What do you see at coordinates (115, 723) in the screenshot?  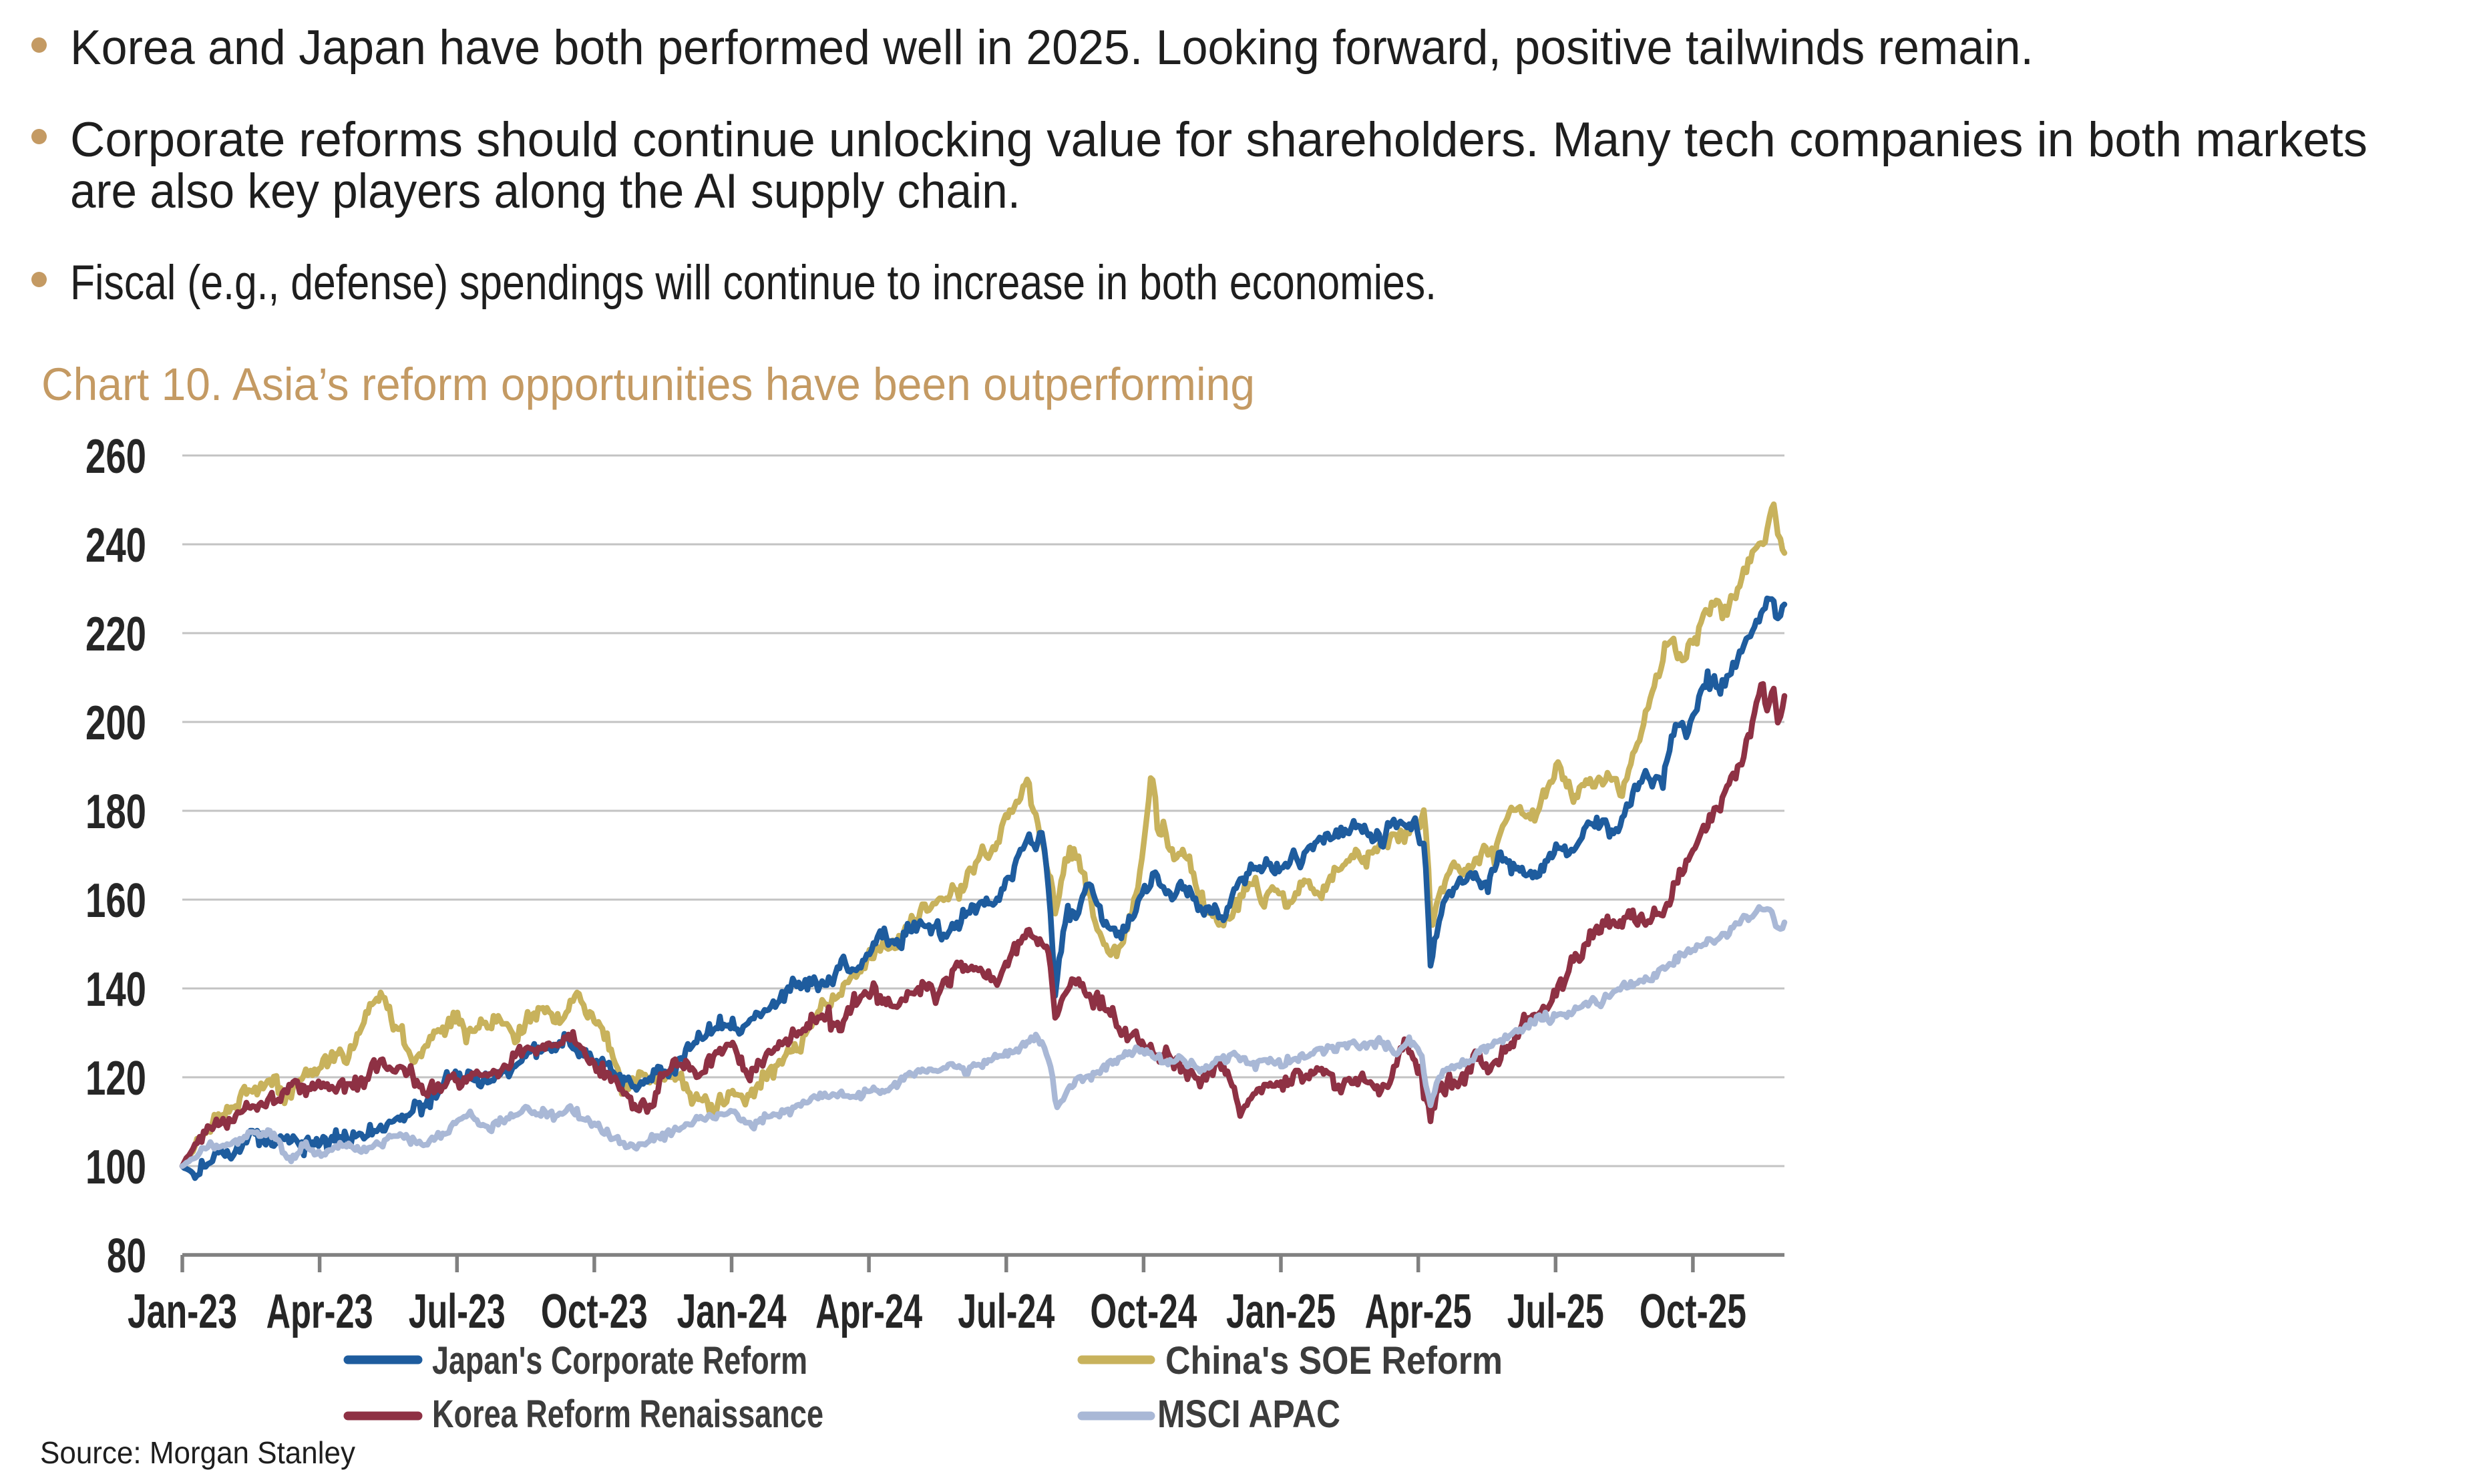 I see `svg-text: 200` at bounding box center [115, 723].